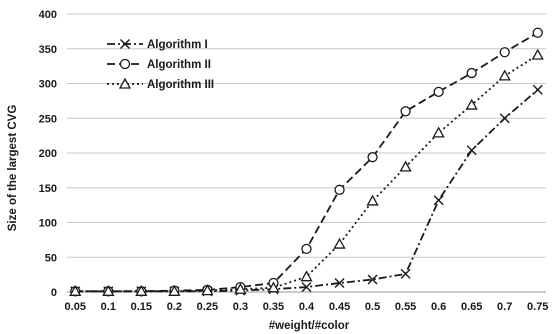 This screenshot has height=334, width=552. What do you see at coordinates (48, 85) in the screenshot?
I see `y-tick-label: 300` at bounding box center [48, 85].